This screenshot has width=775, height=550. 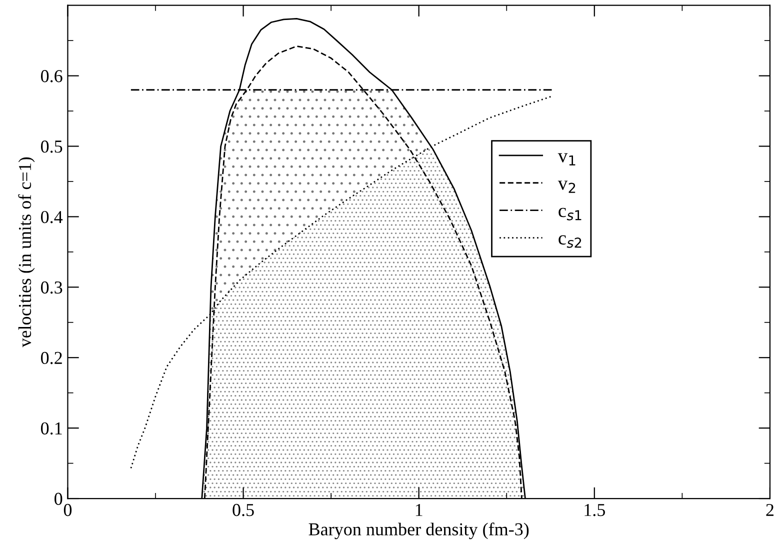 What do you see at coordinates (243, 510) in the screenshot?
I see `x-tick-label: 0.5` at bounding box center [243, 510].